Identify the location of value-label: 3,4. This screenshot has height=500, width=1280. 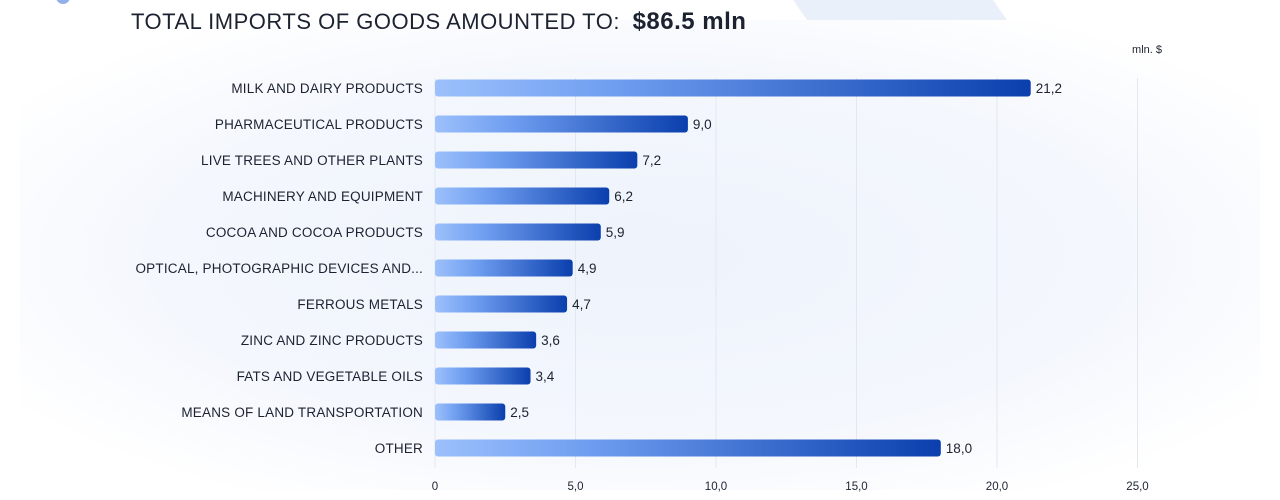
(545, 376).